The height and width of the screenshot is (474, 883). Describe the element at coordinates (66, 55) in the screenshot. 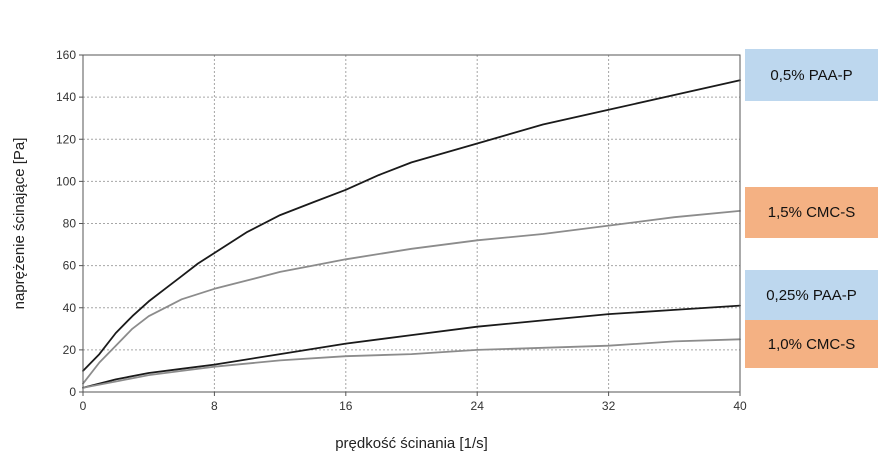

I see `y-tick-label: 160` at that location.